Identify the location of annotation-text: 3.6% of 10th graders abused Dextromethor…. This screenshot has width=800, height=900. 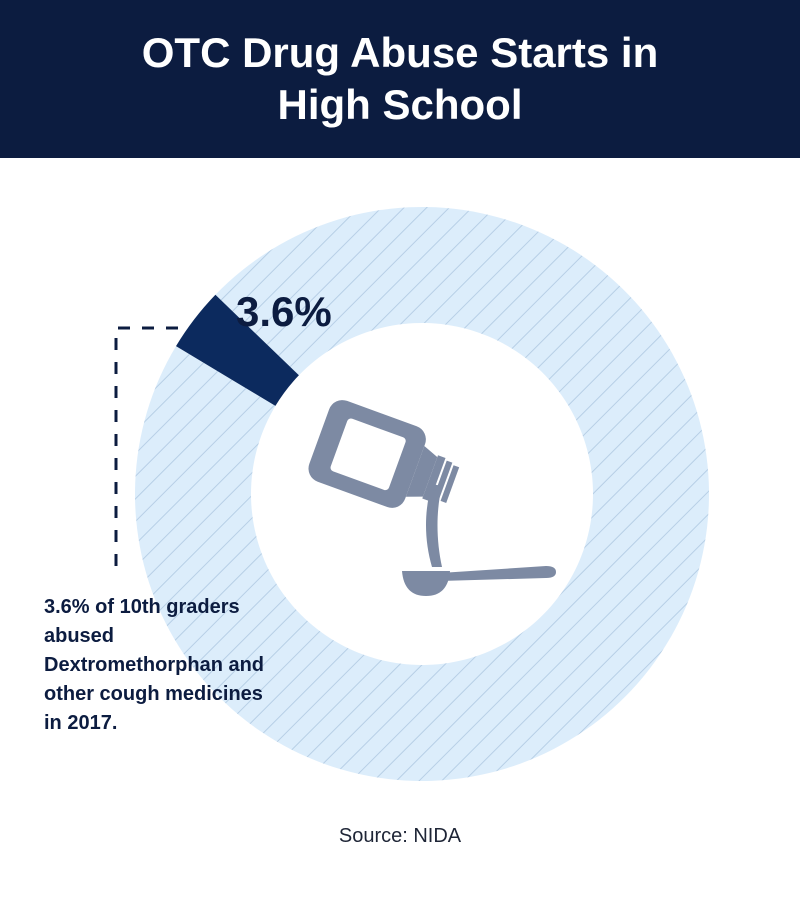
(154, 665).